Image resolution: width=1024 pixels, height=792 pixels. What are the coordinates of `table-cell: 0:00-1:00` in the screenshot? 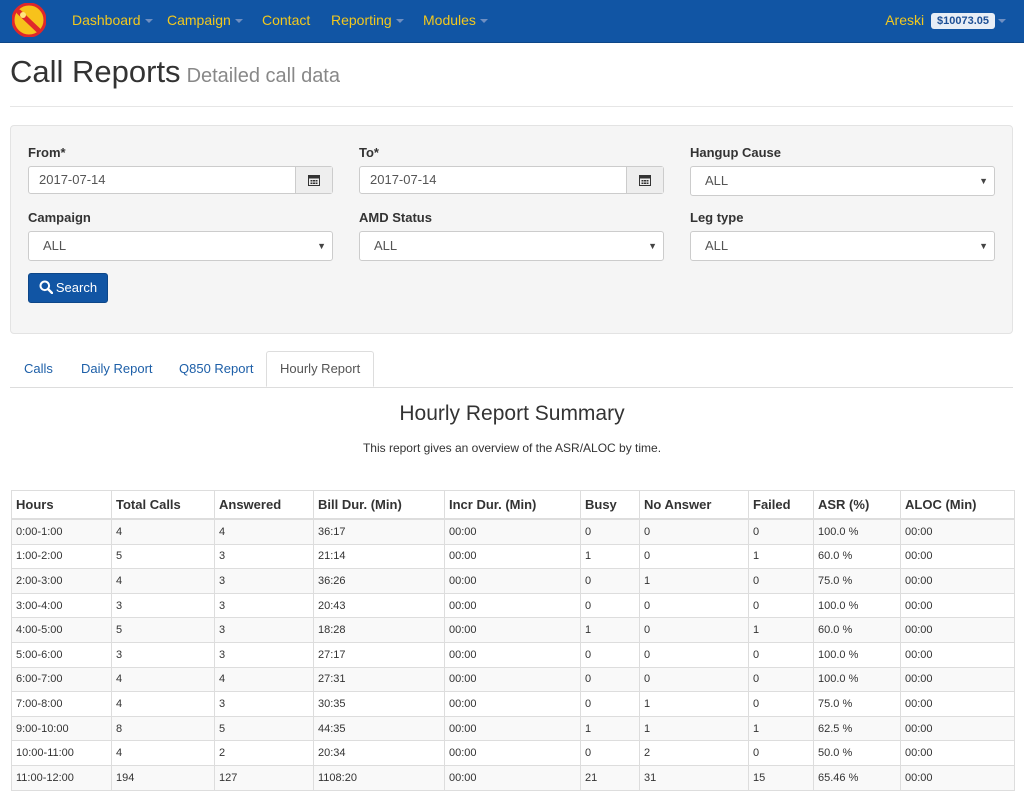 It's located at (61, 531).